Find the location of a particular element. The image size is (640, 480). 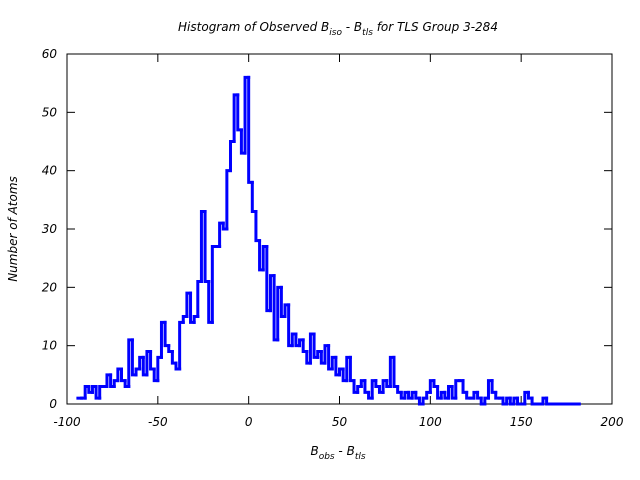

text-part: for TLS Group 3-284 is located at coordinates (435, 27).